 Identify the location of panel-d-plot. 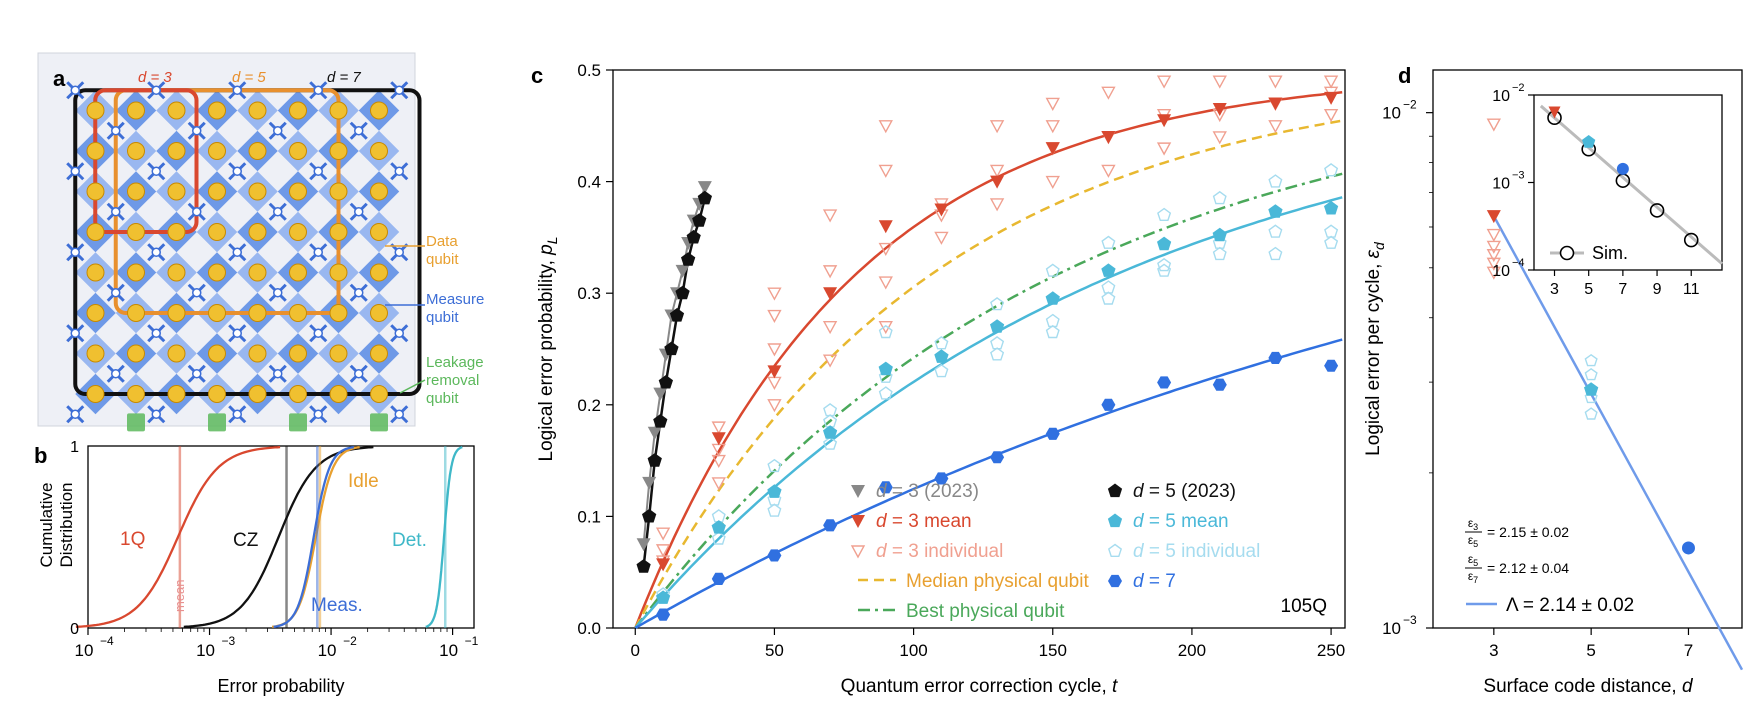
(1615, 394).